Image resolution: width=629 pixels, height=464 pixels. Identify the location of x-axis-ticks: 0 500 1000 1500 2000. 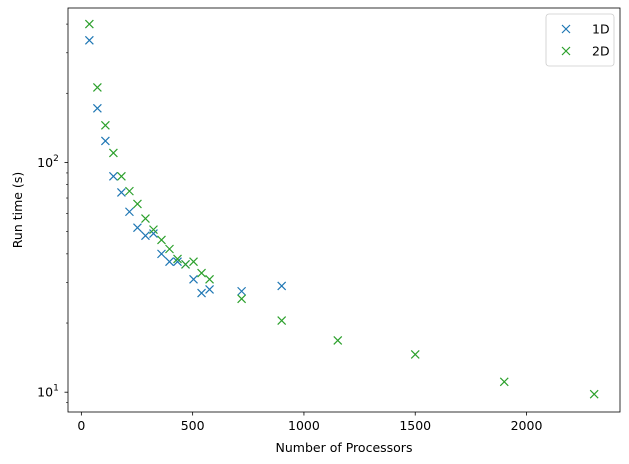
(309, 422).